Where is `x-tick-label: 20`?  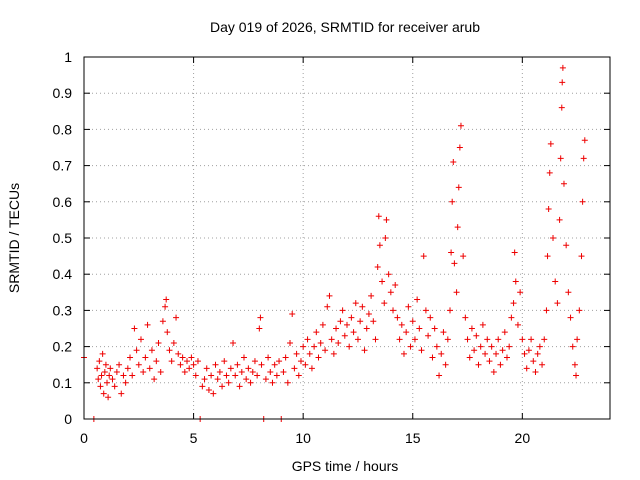 x-tick-label: 20 is located at coordinates (523, 438).